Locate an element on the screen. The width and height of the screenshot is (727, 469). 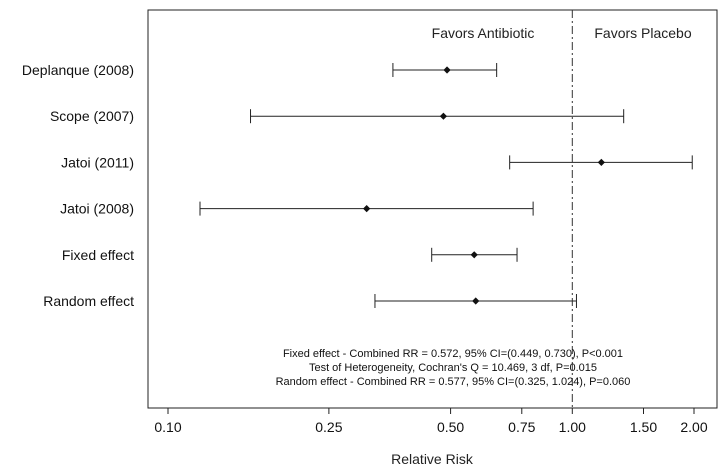
x-axis-title: Relative Risk is located at coordinates (432, 459).